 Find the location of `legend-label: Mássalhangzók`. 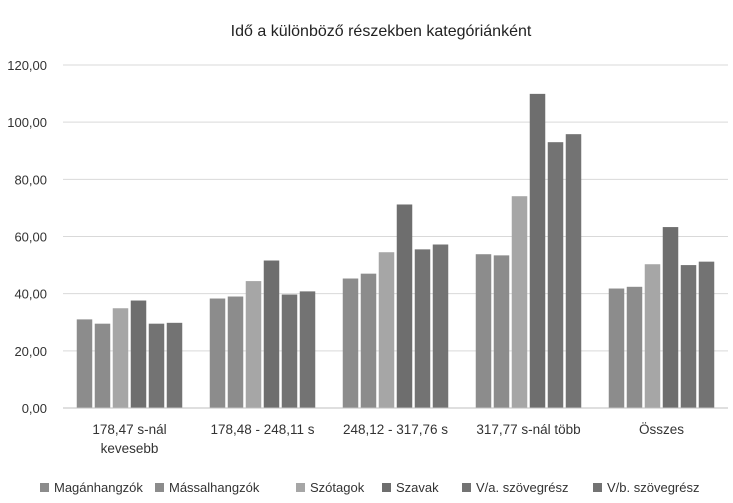

legend-label: Mássalhangzók is located at coordinates (214, 487).